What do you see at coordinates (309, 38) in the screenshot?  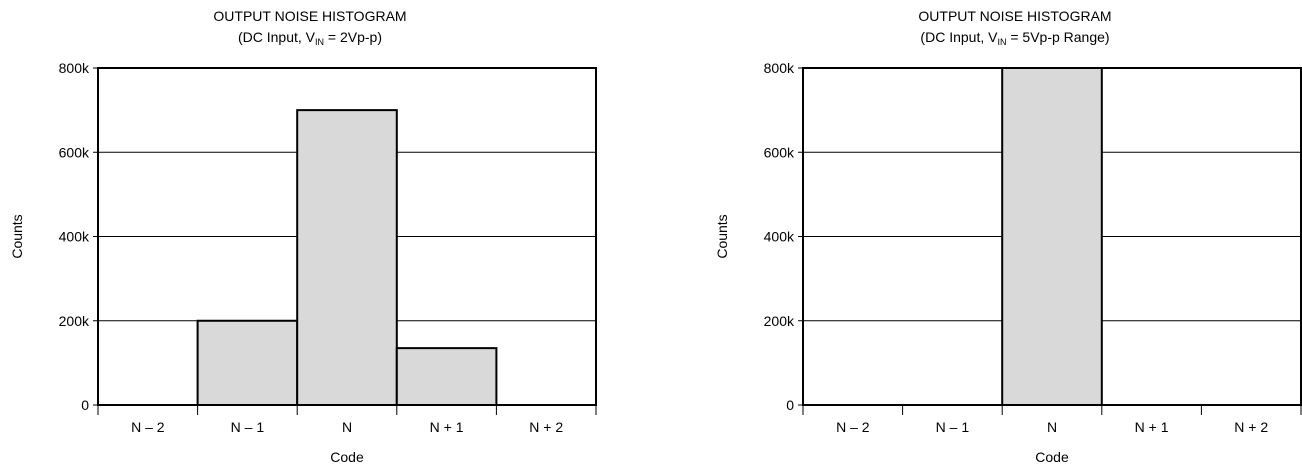 I see `chart-subtitle: (DC Input, VIN = 2Vp-p)` at bounding box center [309, 38].